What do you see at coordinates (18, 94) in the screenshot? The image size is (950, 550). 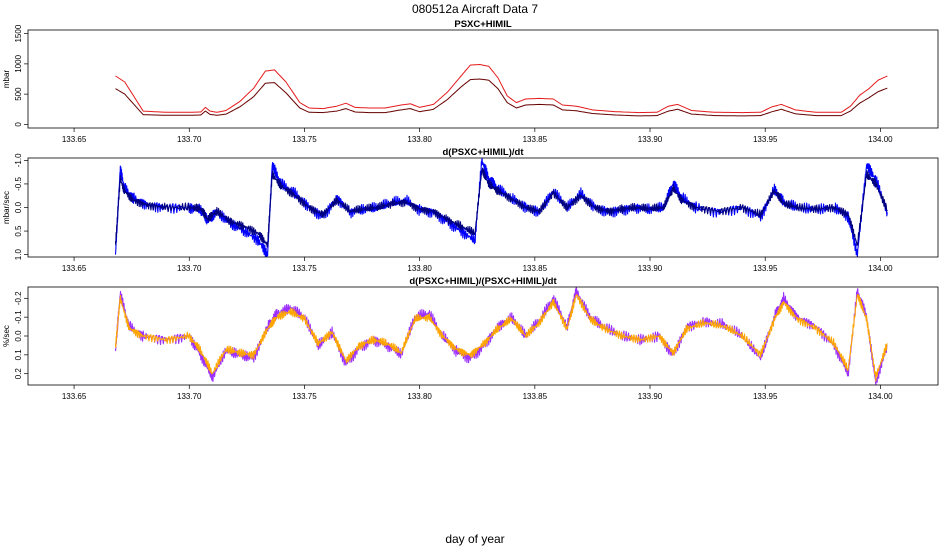 I see `y-tick-label: 500` at bounding box center [18, 94].